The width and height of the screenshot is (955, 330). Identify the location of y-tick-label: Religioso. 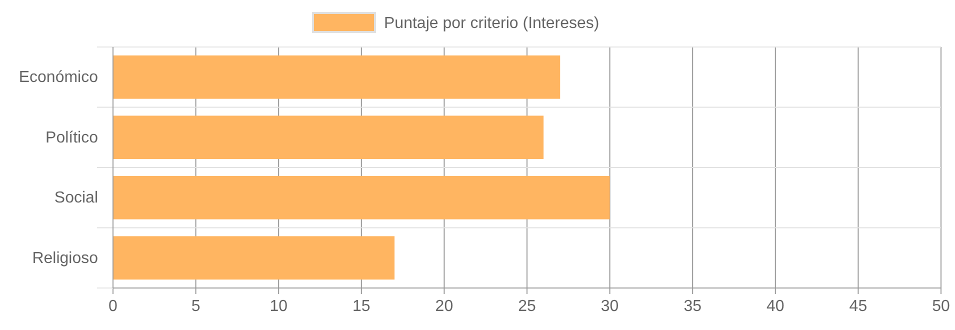
(65, 258).